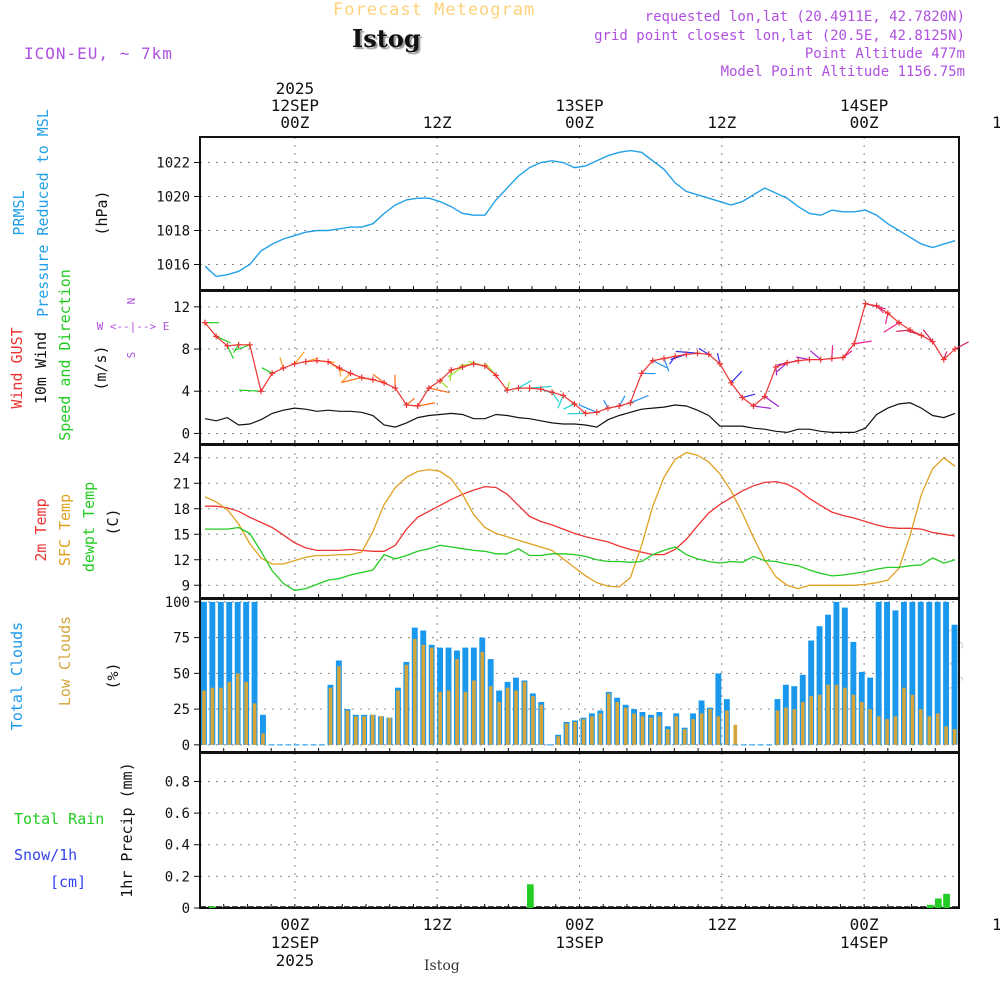 This screenshot has width=1000, height=1000. What do you see at coordinates (181, 639) in the screenshot?
I see `y-tick-label: 75` at bounding box center [181, 639].